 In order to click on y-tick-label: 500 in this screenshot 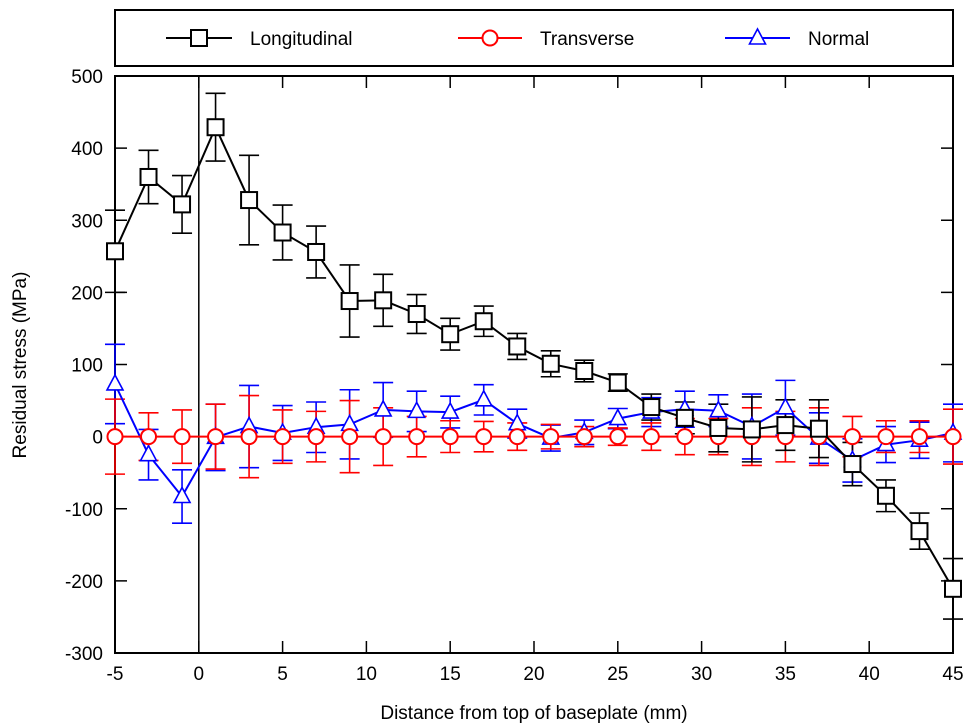, I will do `click(87, 77)`.